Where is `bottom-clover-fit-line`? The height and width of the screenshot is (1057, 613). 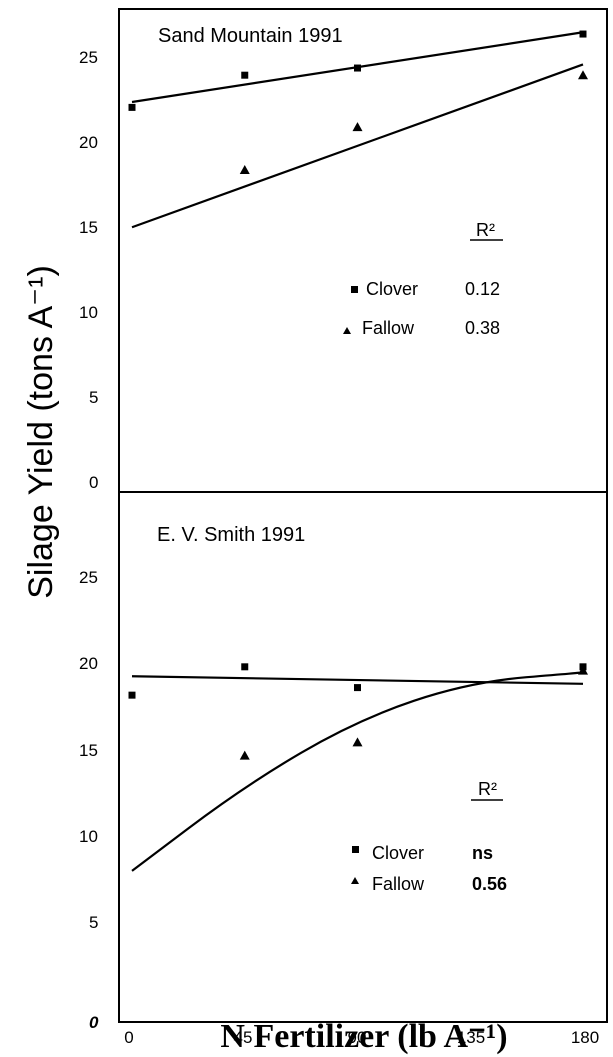
bottom-clover-fit-line is located at coordinates (357, 680).